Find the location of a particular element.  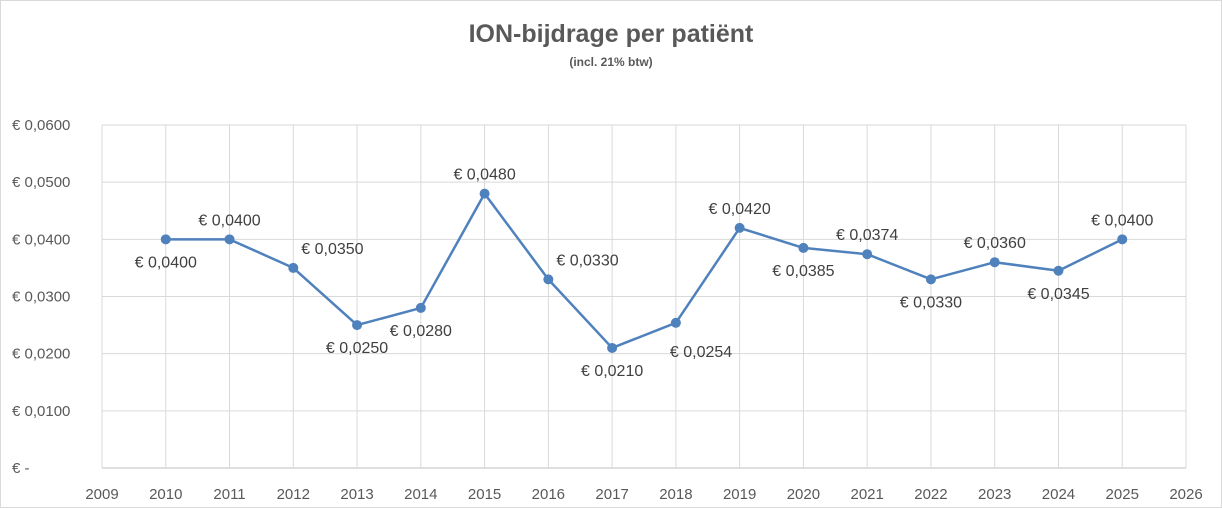

data-label: € 0,0385 is located at coordinates (803, 271).